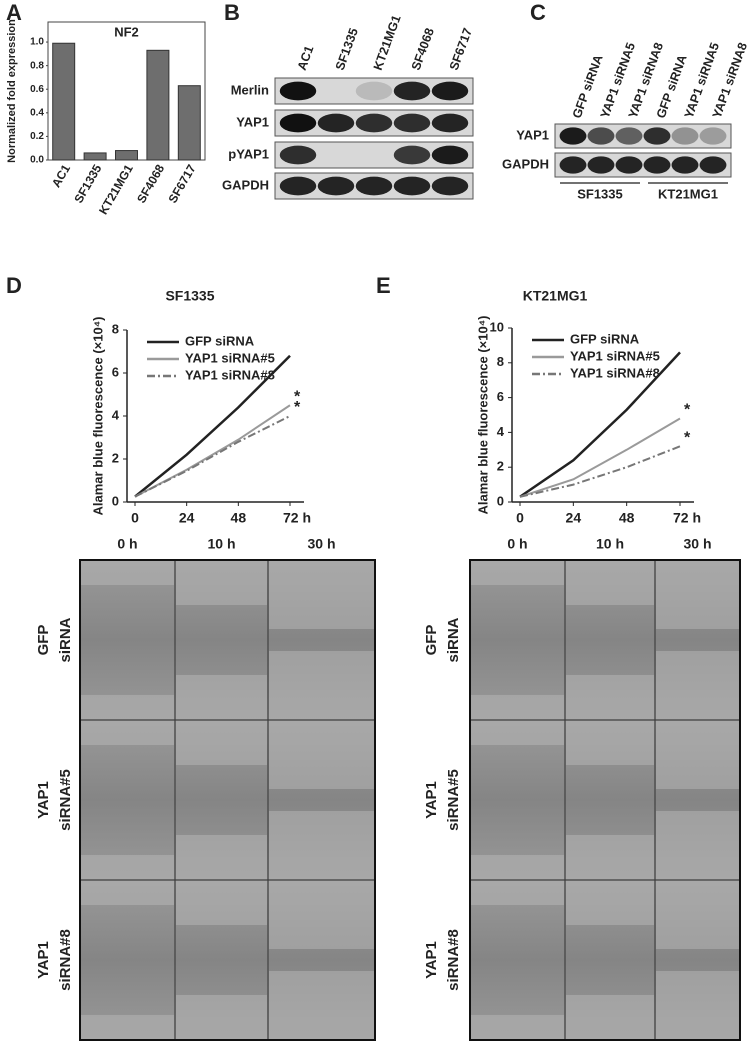 Image resolution: width=751 pixels, height=1050 pixels. Describe the element at coordinates (387, 42) in the screenshot. I see `blot-lane-label: KT21MG1` at that location.